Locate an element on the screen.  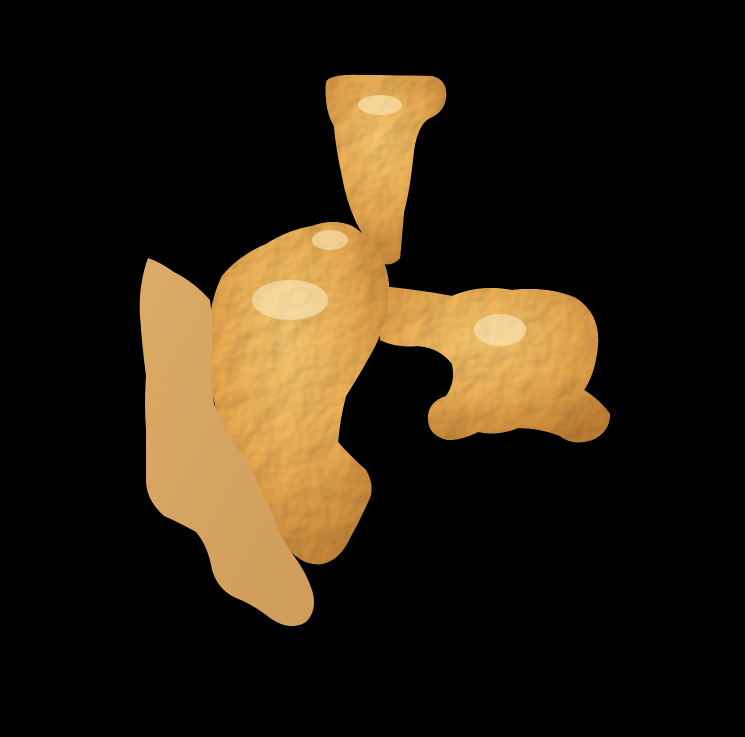
surface-highlights is located at coordinates (389, 220).